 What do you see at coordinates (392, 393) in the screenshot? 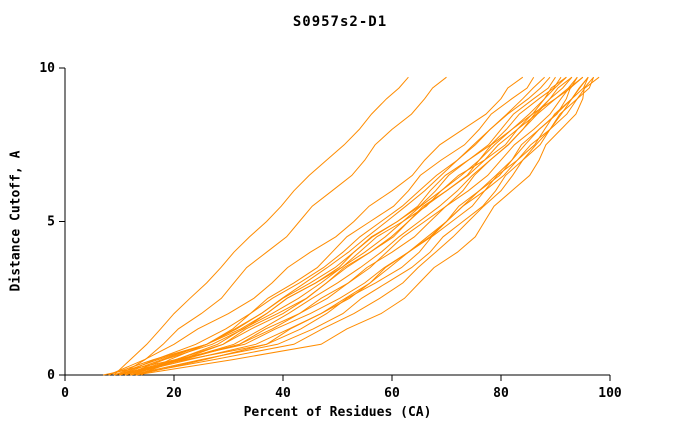
I see `x-tick-label: 60` at bounding box center [392, 393].